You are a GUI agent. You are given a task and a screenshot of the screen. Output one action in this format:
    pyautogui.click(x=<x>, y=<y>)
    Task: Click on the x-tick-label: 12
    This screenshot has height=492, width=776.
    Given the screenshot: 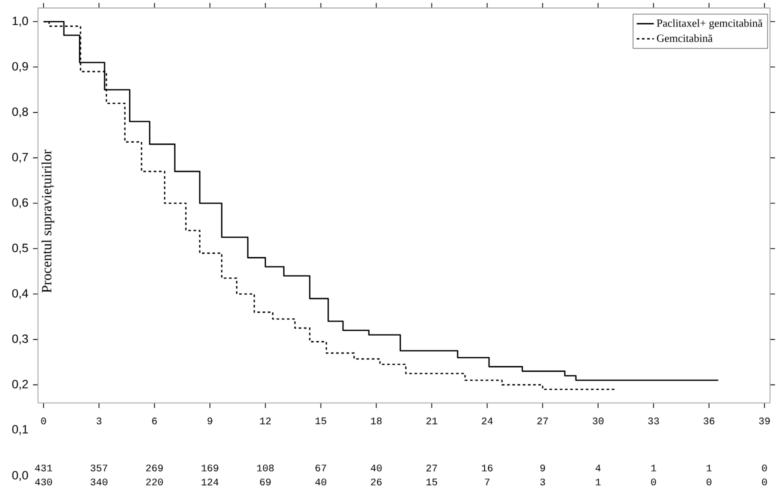 What is the action you would take?
    pyautogui.click(x=265, y=421)
    